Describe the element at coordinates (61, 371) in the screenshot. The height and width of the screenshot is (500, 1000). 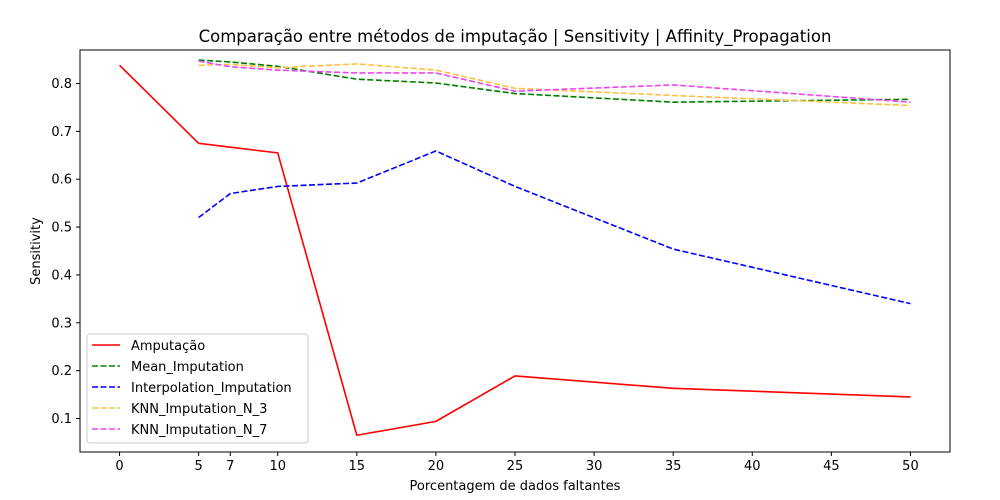
I see `y-tick-label-1: 0.2` at that location.